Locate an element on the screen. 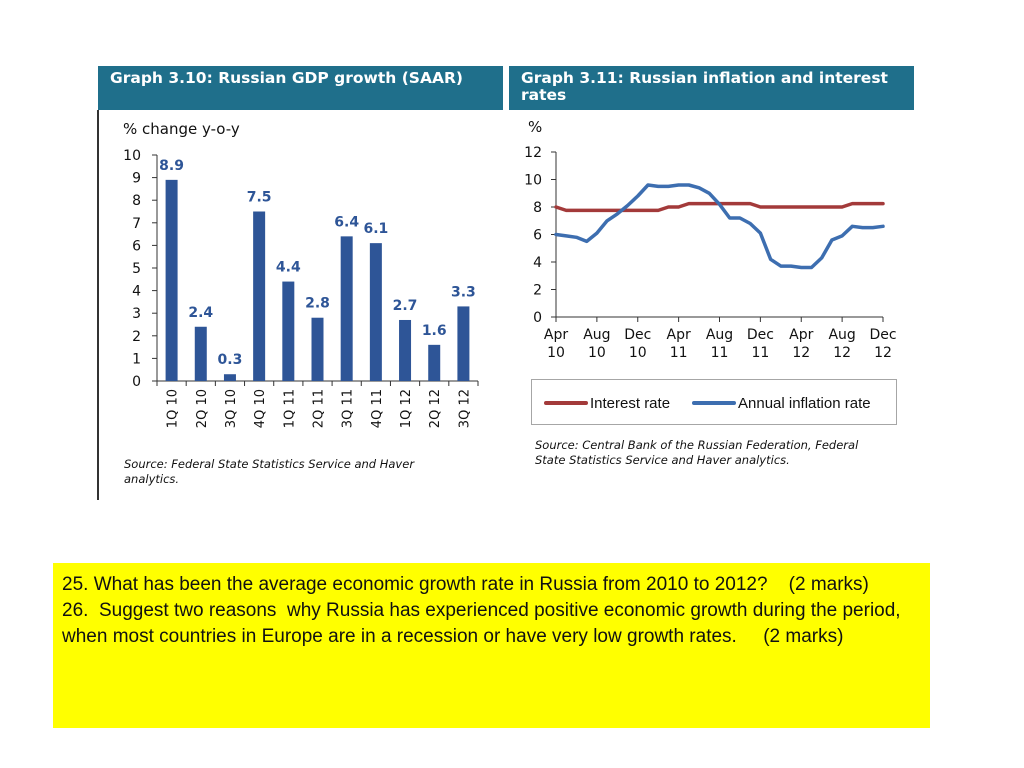  gdp-y-tick-label: 9 is located at coordinates (136, 179).